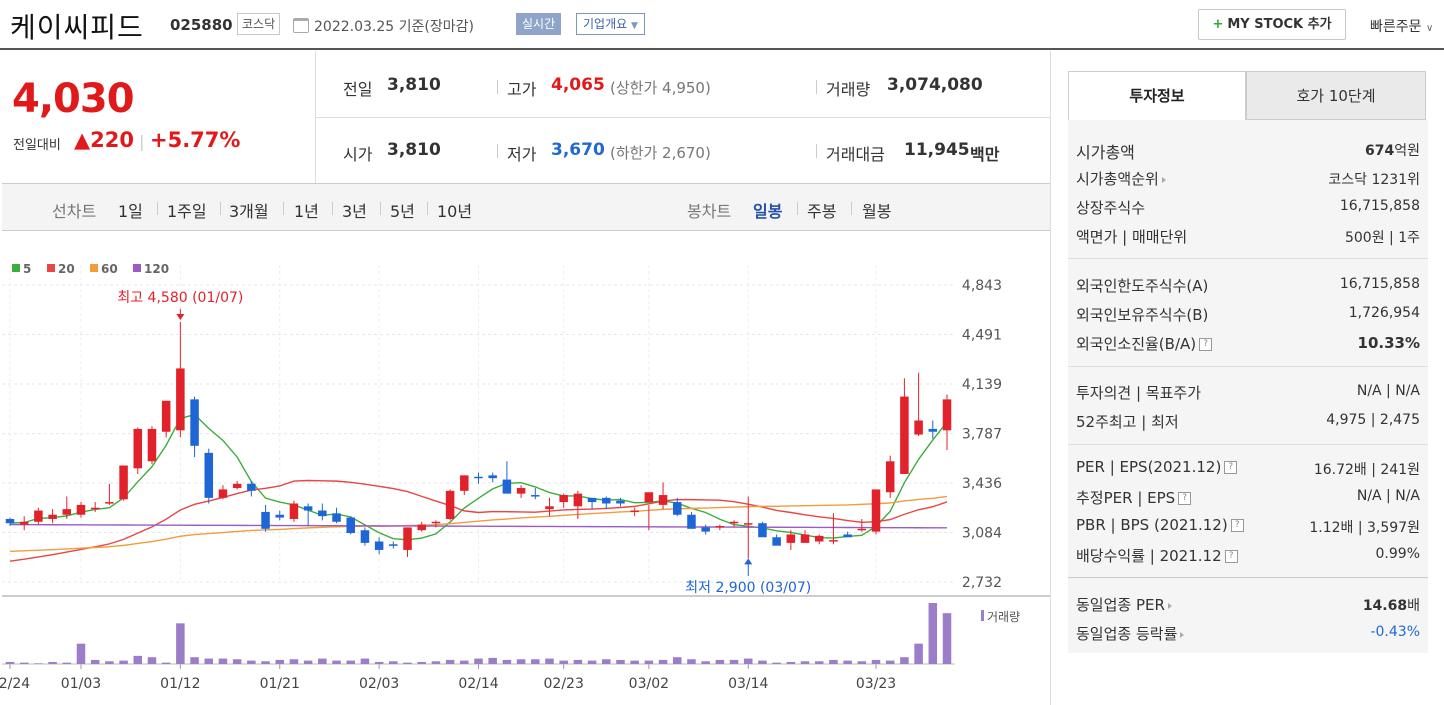  Describe the element at coordinates (156, 269) in the screenshot. I see `legend-label: 120` at that location.